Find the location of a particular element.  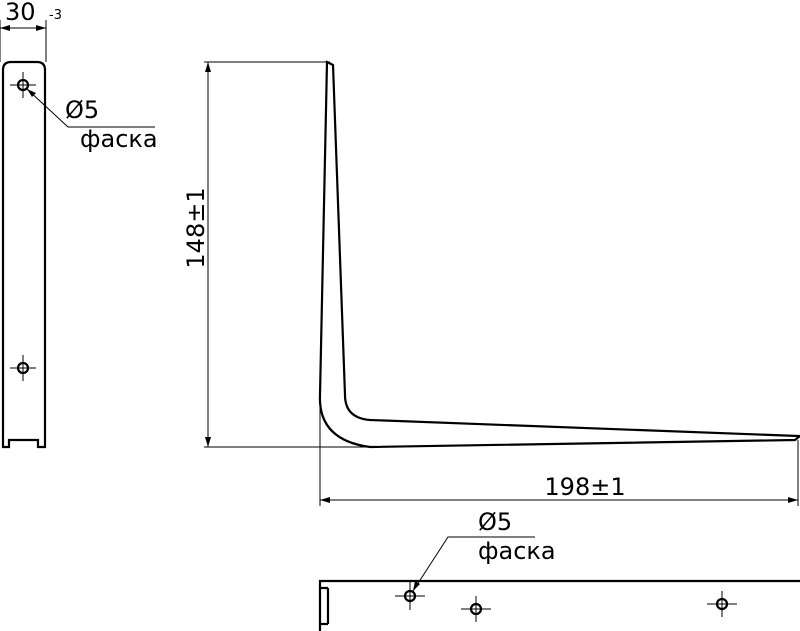

side-view: 30 -3 Ø5 фаска is located at coordinates (79, 224).